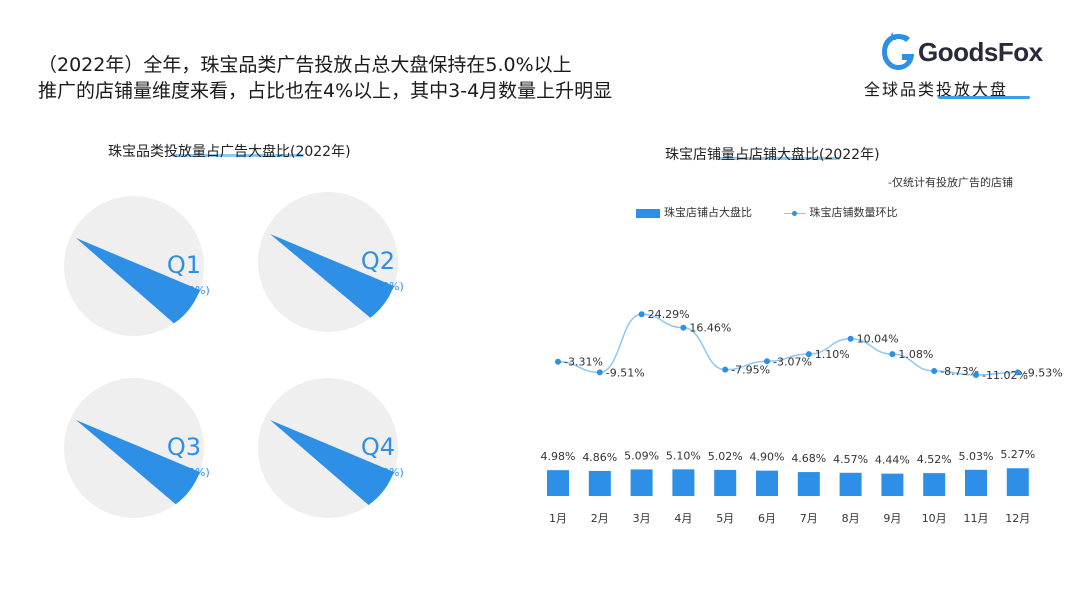 Image resolution: width=1080 pixels, height=604 pixels. I want to click on right-panel-title: 珠宝店铺量占店铺大盘比(2022年), so click(772, 155).